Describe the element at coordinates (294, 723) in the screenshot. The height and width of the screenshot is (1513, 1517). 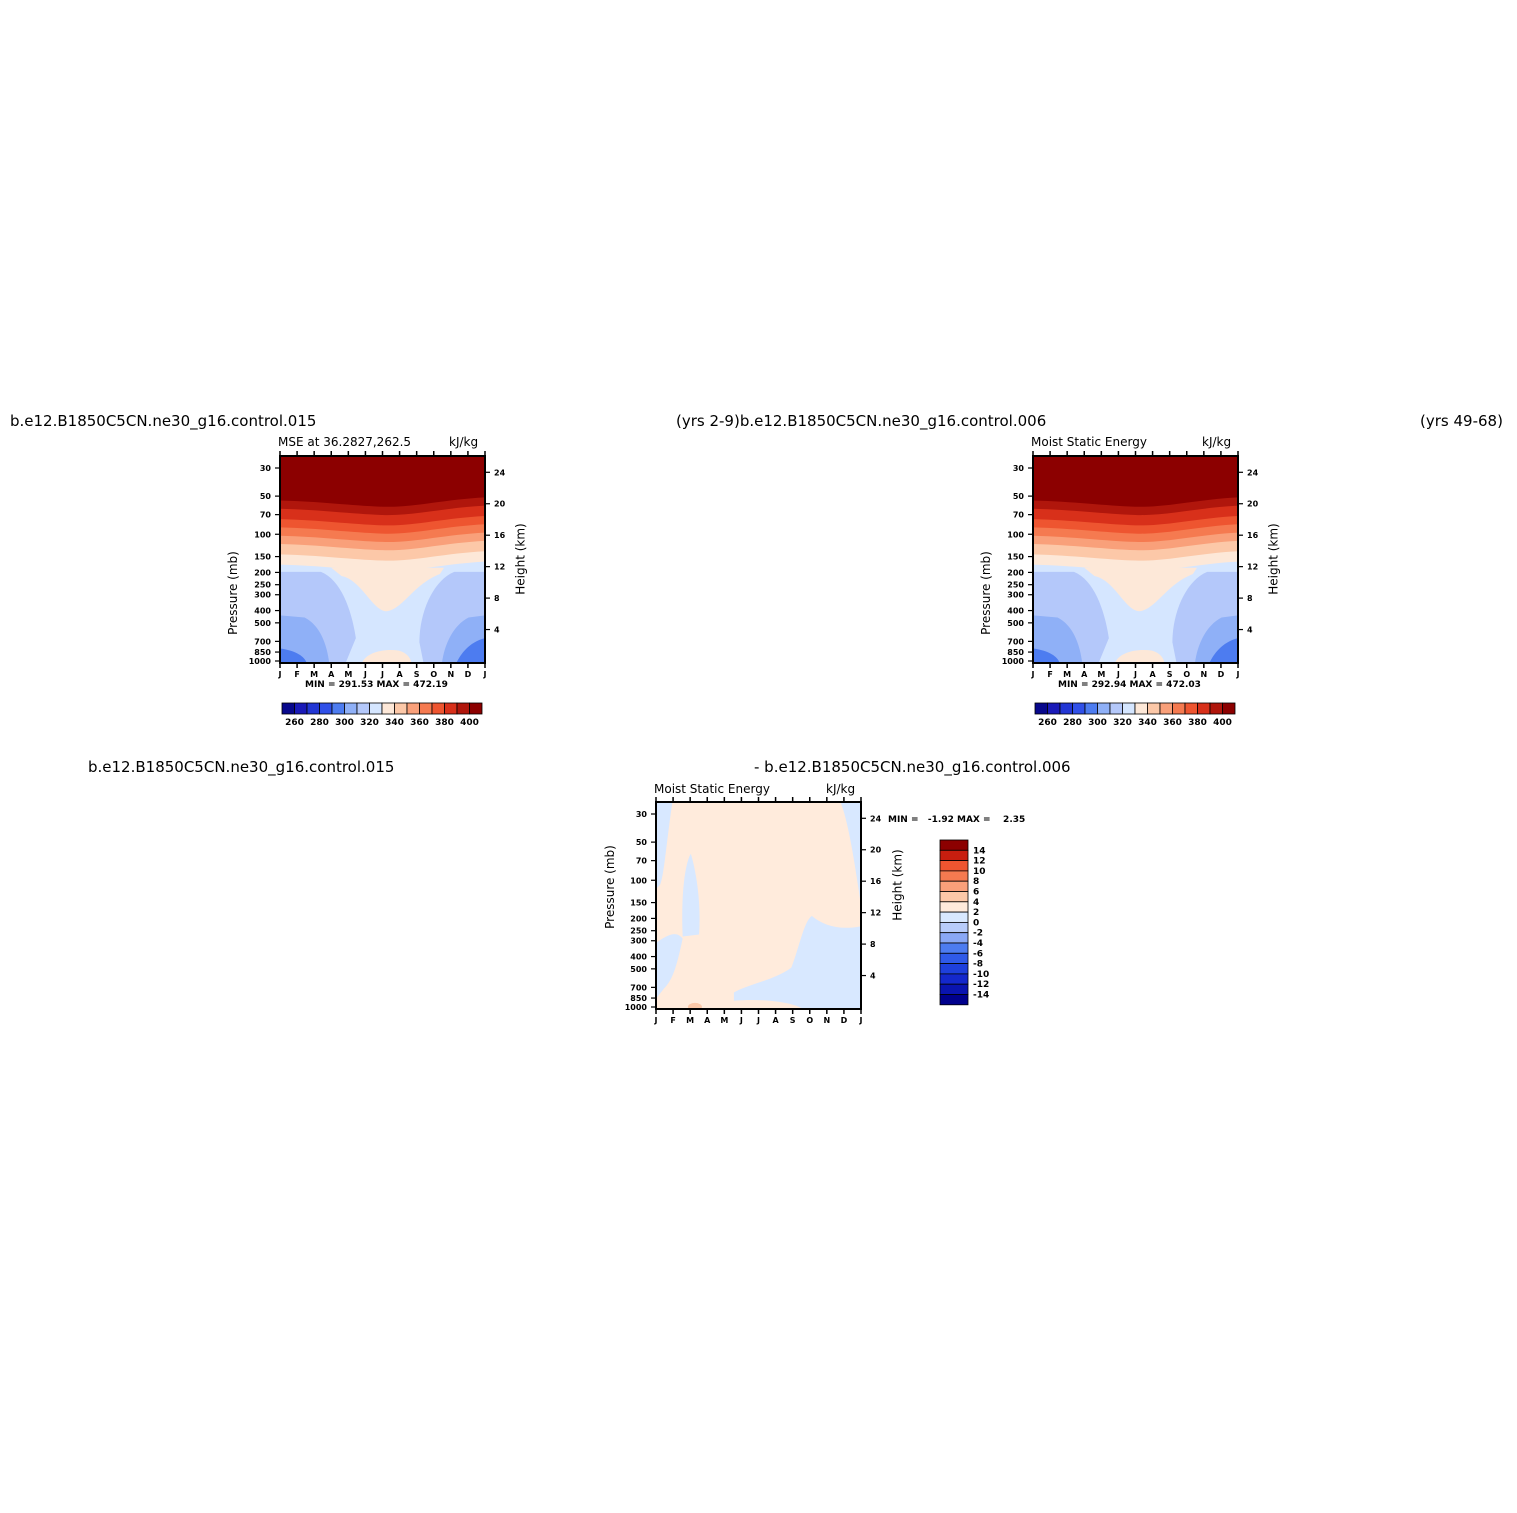
I see `p1-colorbar-tick: 260` at that location.